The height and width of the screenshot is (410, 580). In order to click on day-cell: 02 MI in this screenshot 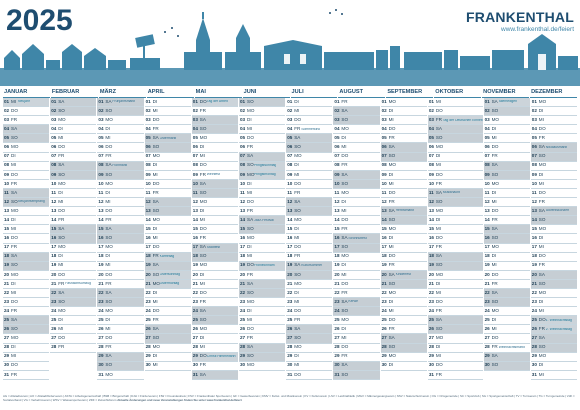, I will do `click(309, 112)`.